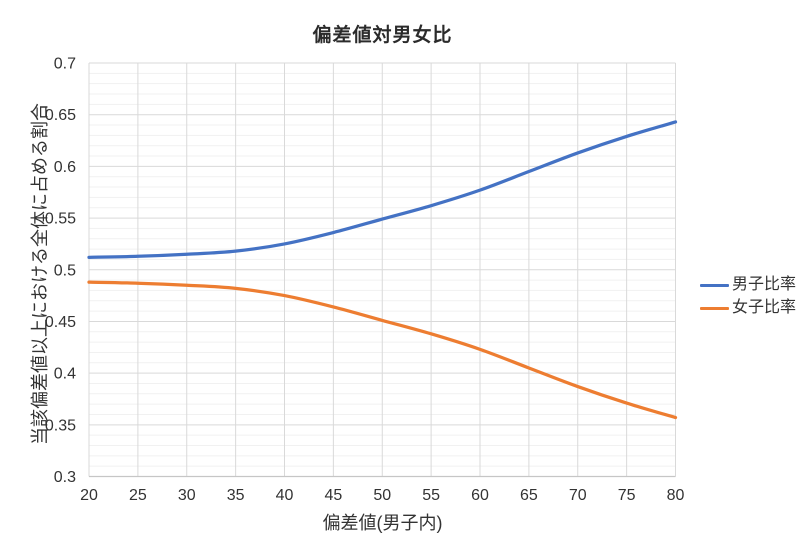 The width and height of the screenshot is (800, 551). I want to click on y-tick-label: 0.65, so click(60, 115).